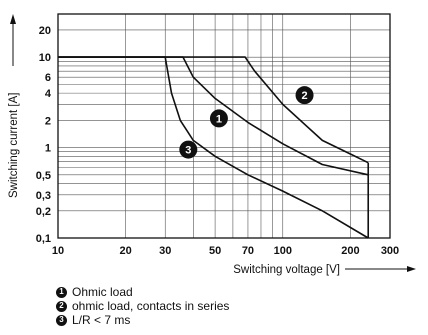 This screenshot has height=335, width=428. What do you see at coordinates (43, 212) in the screenshot?
I see `y-tick-label: 0,2` at bounding box center [43, 212].